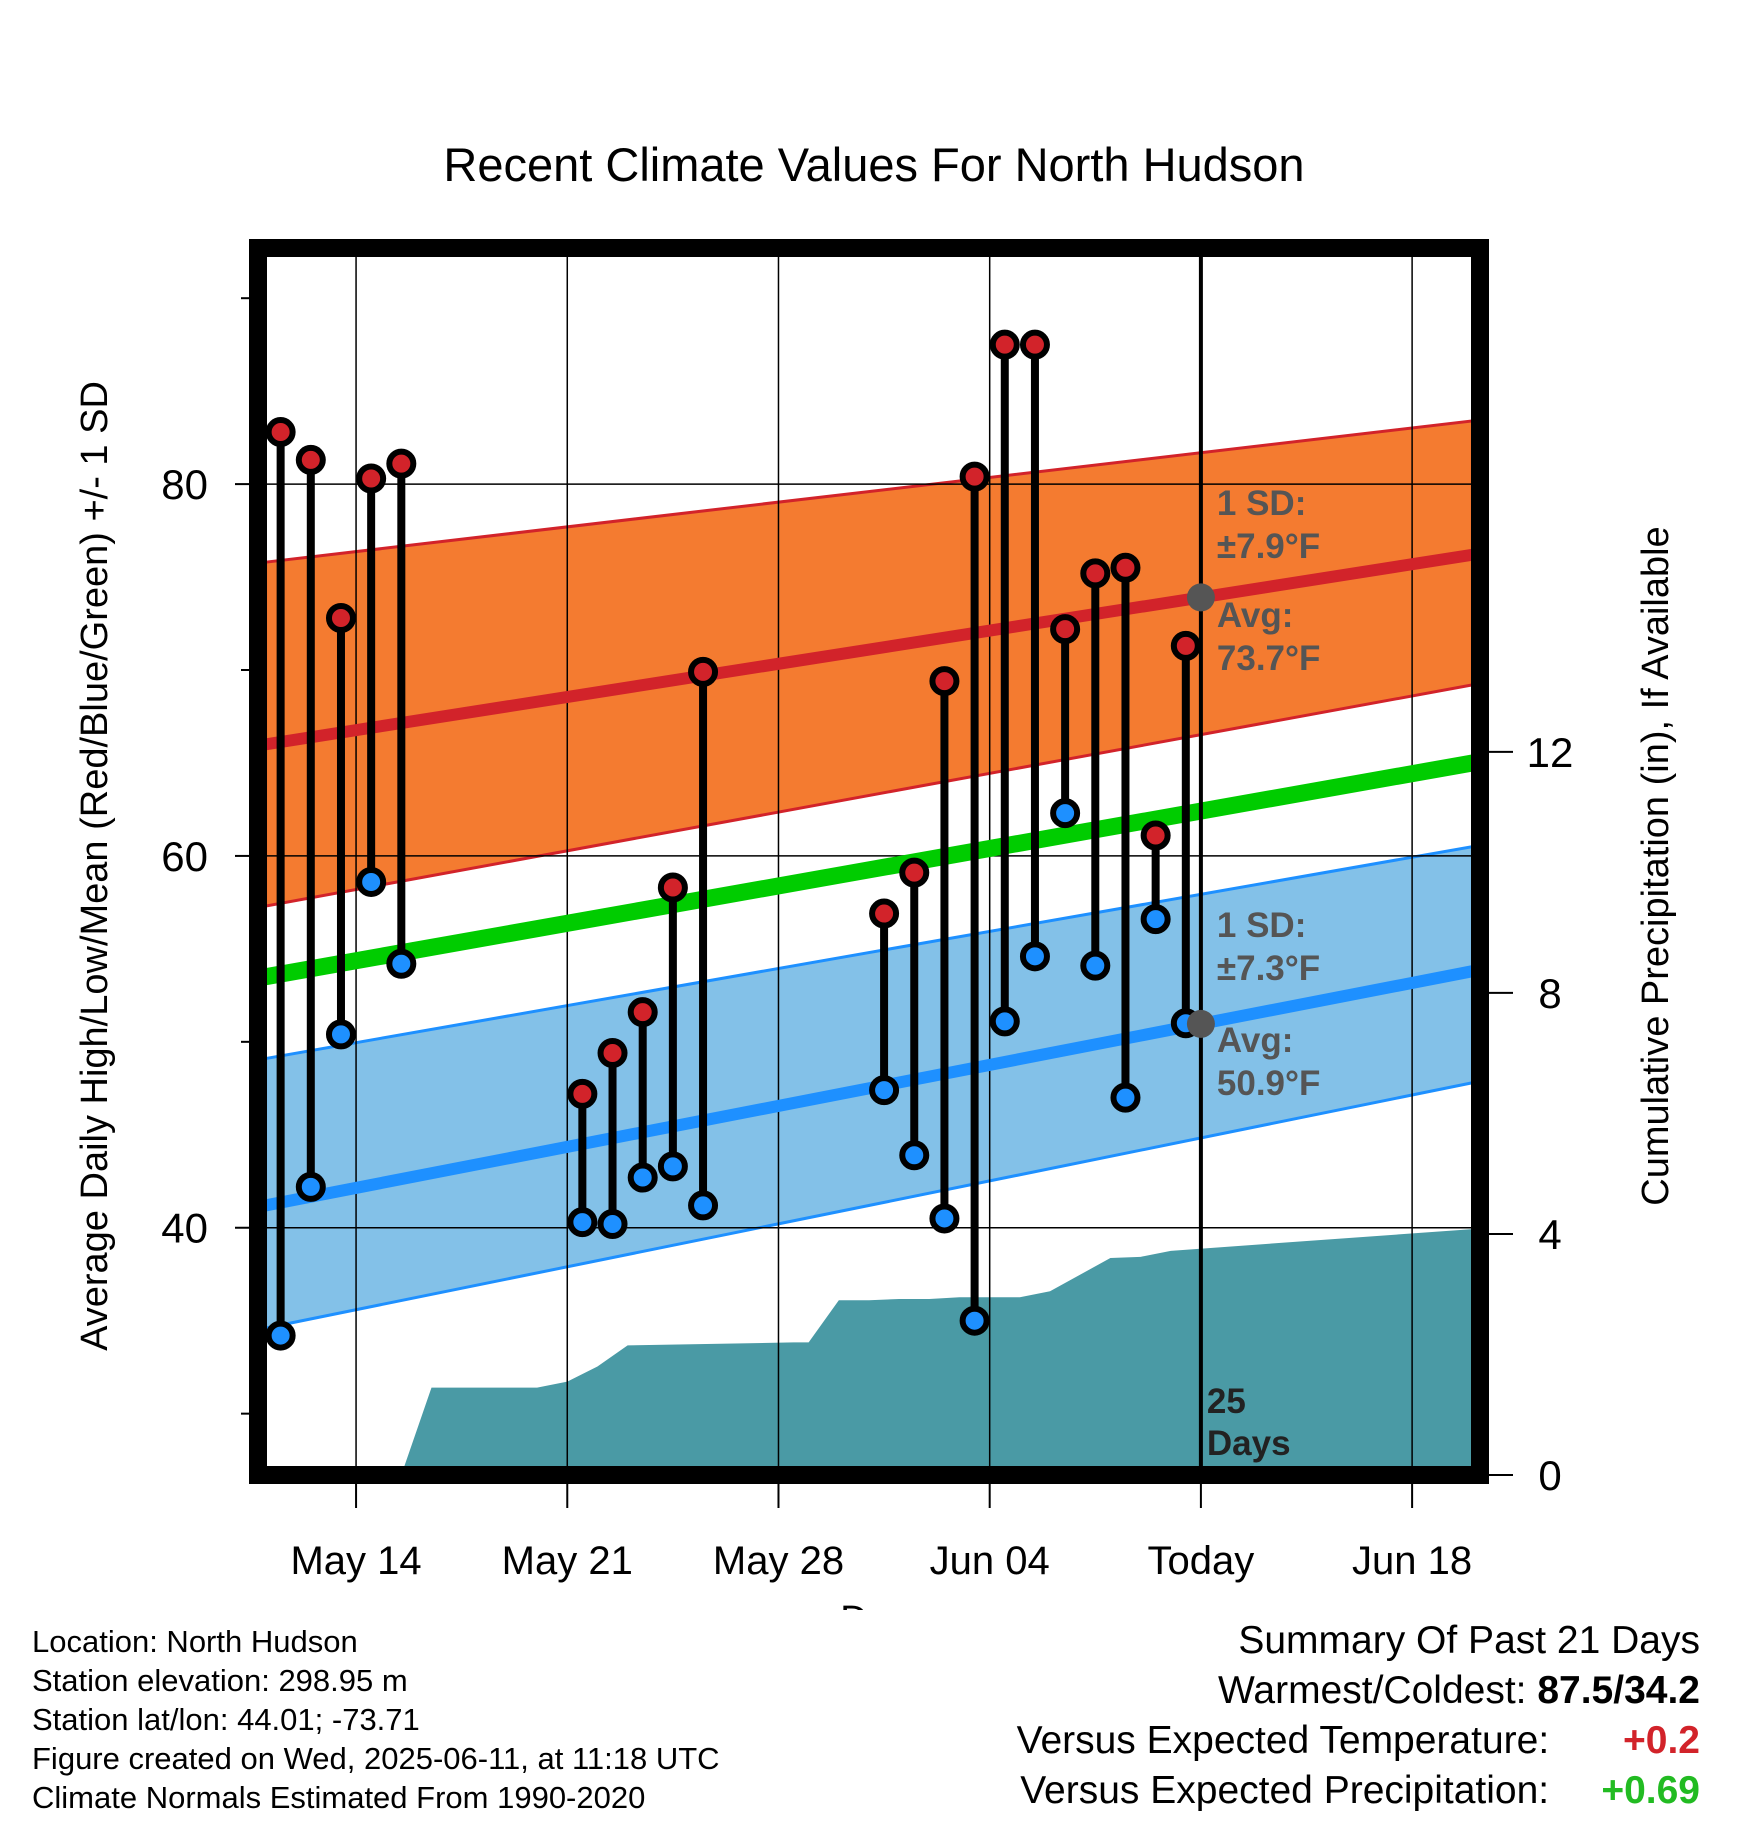  Describe the element at coordinates (1268, 968) in the screenshot. I see `low-sd-value: ±7.3°F` at that location.